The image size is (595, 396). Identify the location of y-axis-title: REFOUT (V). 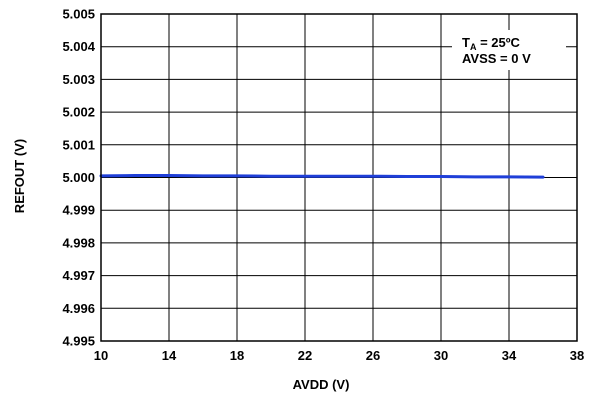
(19, 176).